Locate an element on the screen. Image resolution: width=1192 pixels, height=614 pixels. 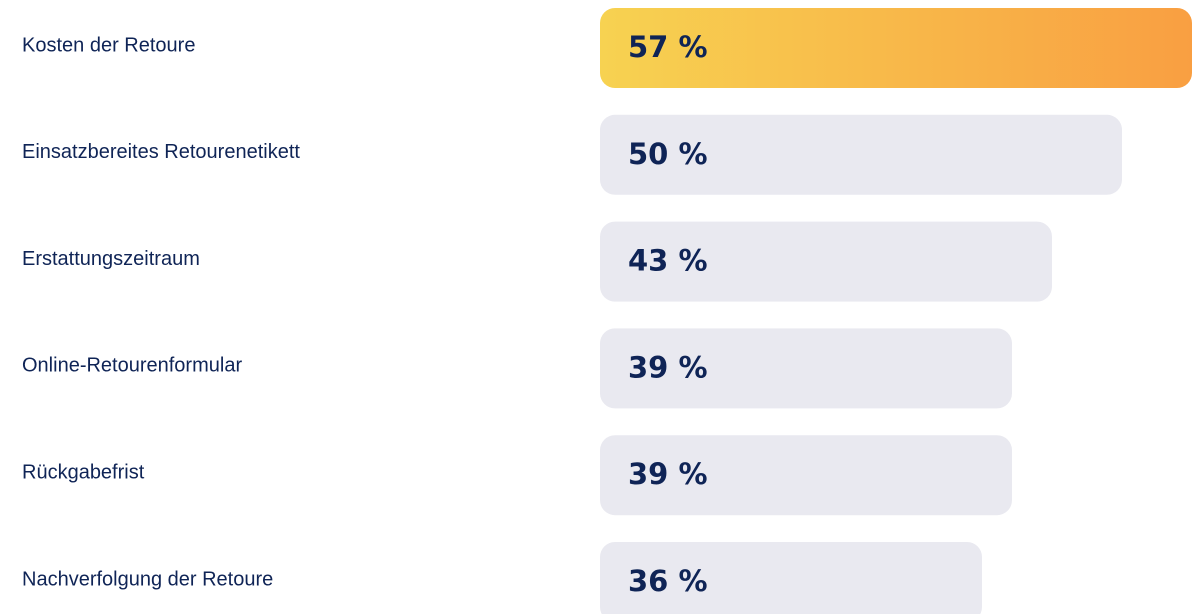
value-label: 57 % is located at coordinates (668, 47).